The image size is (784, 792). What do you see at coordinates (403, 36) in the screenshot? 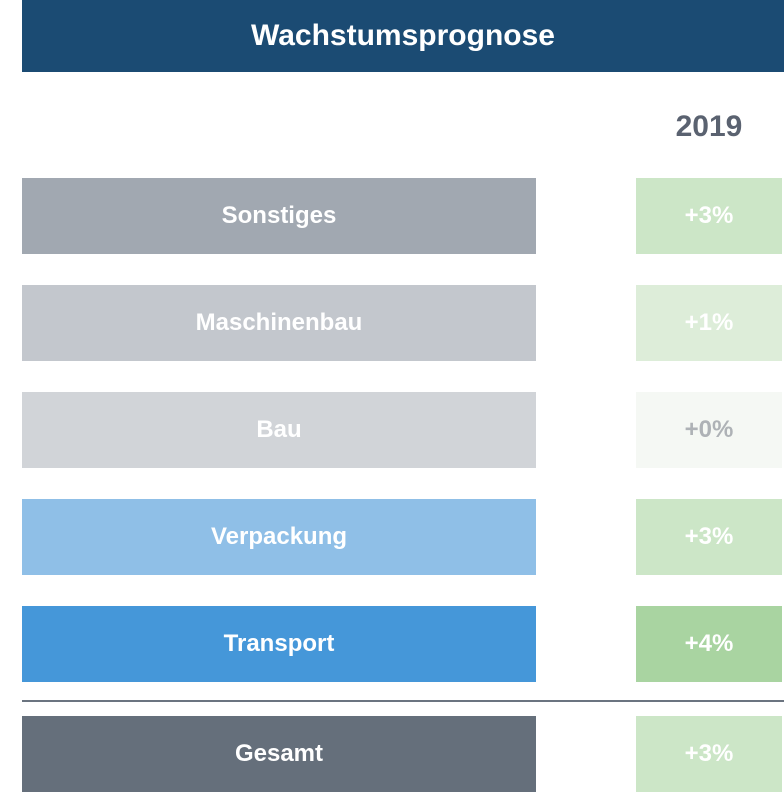
I see `title: Wachstumsprognose` at bounding box center [403, 36].